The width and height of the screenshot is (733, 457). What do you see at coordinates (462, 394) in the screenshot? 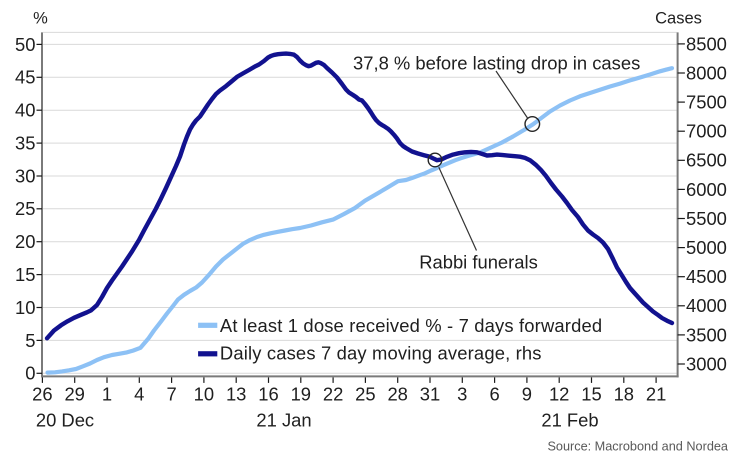
I see `svg-text: 3` at bounding box center [462, 394].